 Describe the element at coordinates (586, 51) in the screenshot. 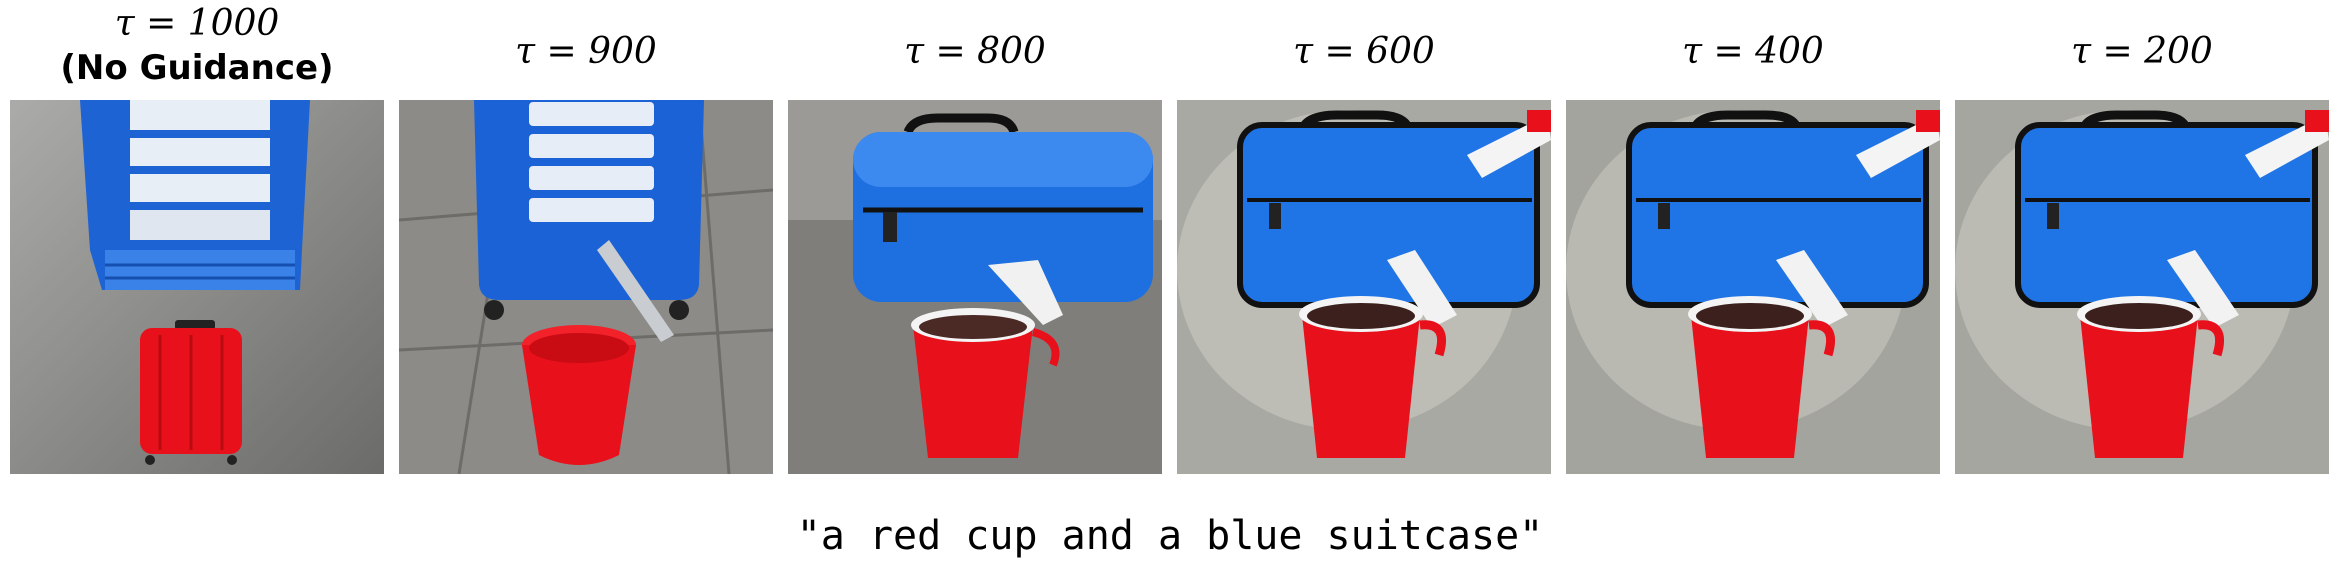

I see `panel-label: τ = 900` at that location.